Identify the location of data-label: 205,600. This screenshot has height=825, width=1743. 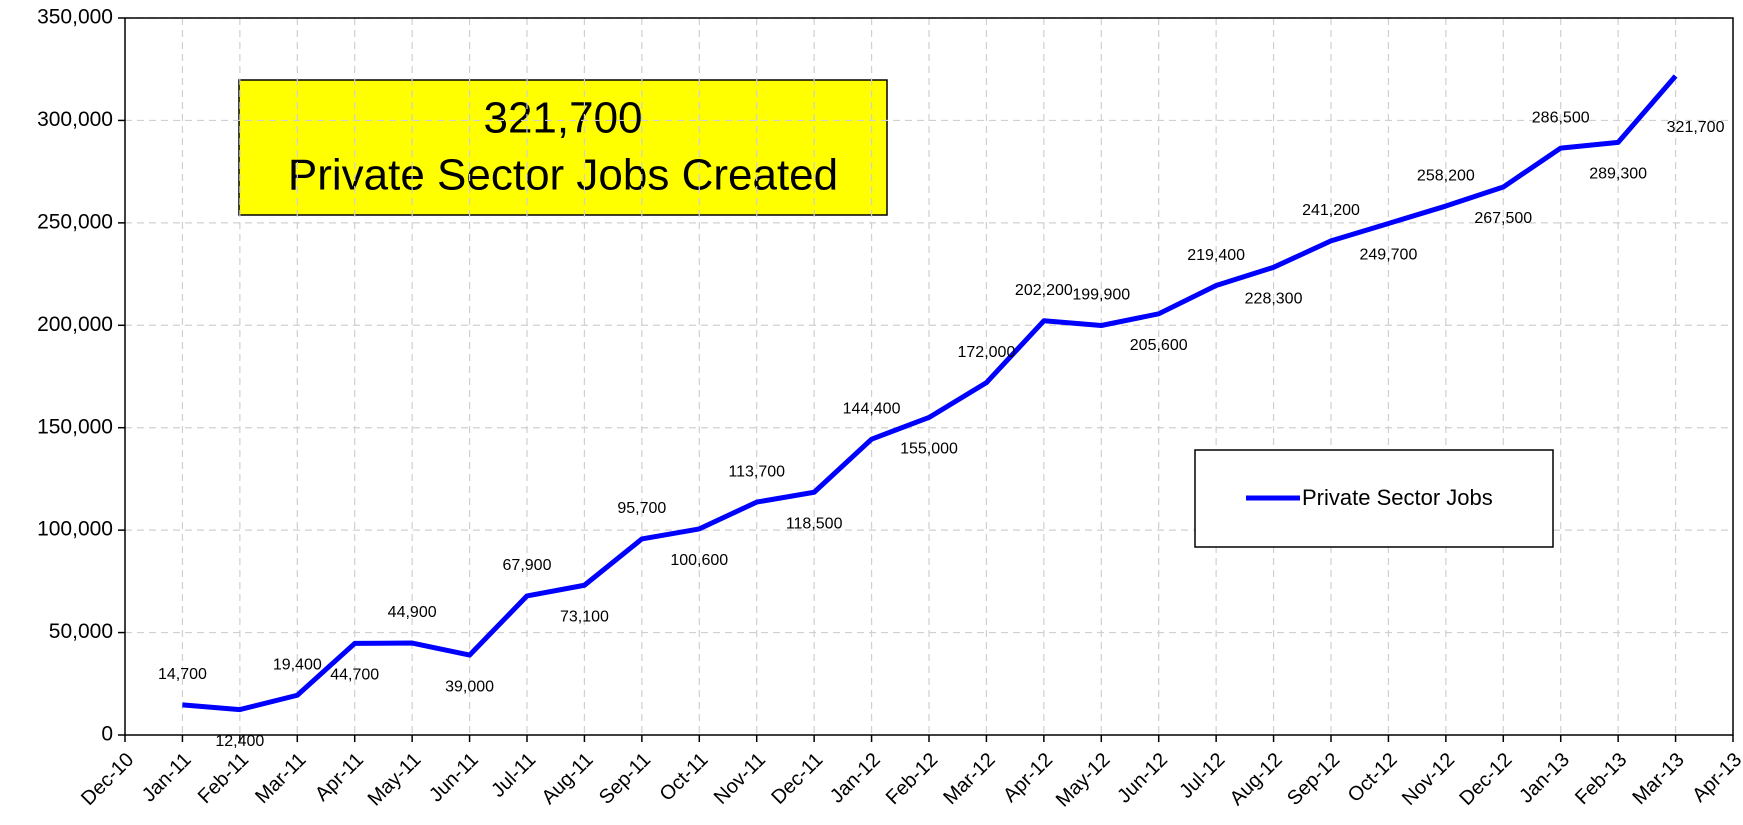
(1159, 345).